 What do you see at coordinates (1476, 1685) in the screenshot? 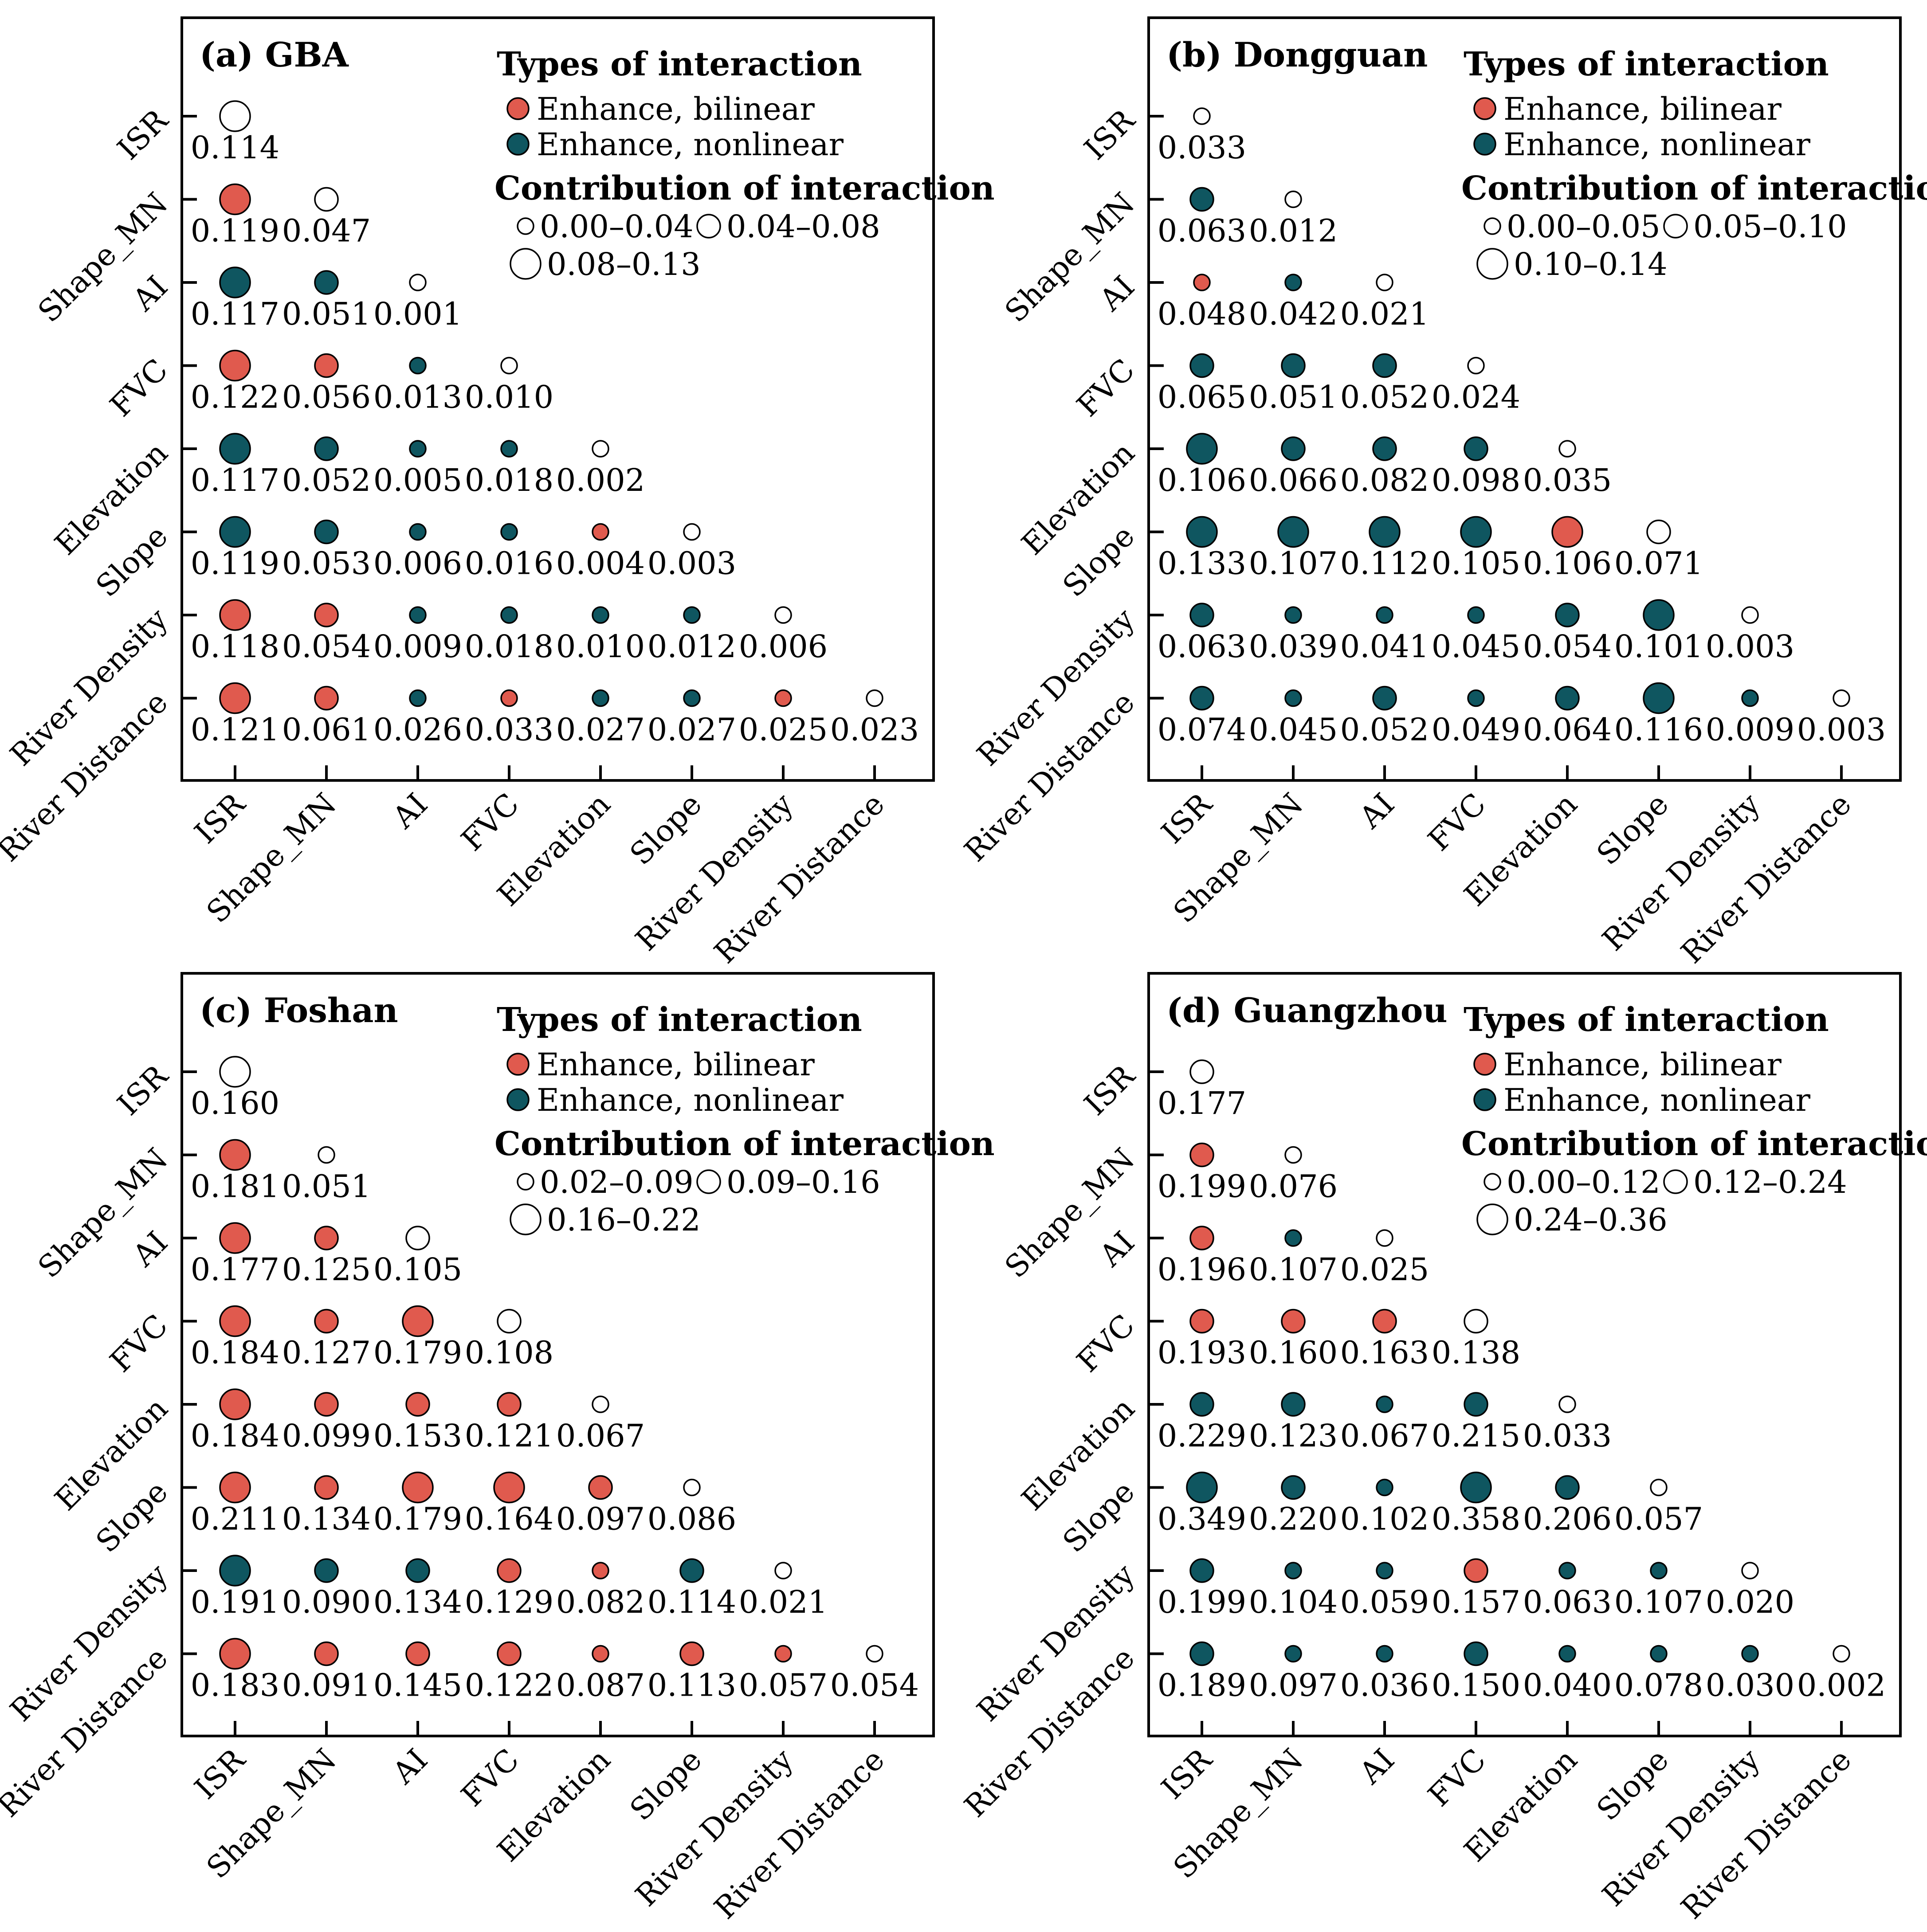
I see `value-label-river-distance-x-fvc: 0.150` at bounding box center [1476, 1685].